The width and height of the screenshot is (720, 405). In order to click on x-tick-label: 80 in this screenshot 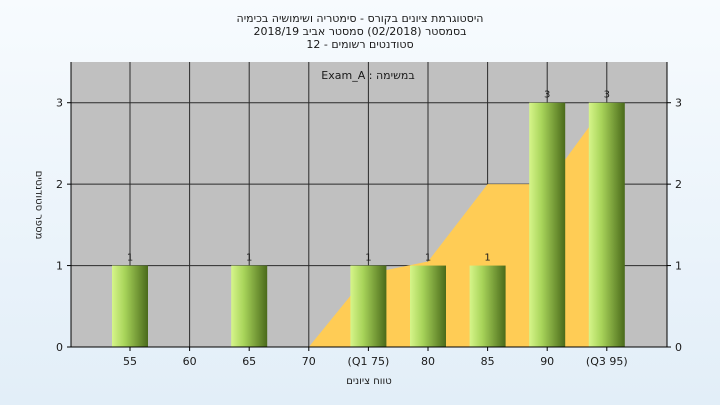, I will do `click(428, 361)`.